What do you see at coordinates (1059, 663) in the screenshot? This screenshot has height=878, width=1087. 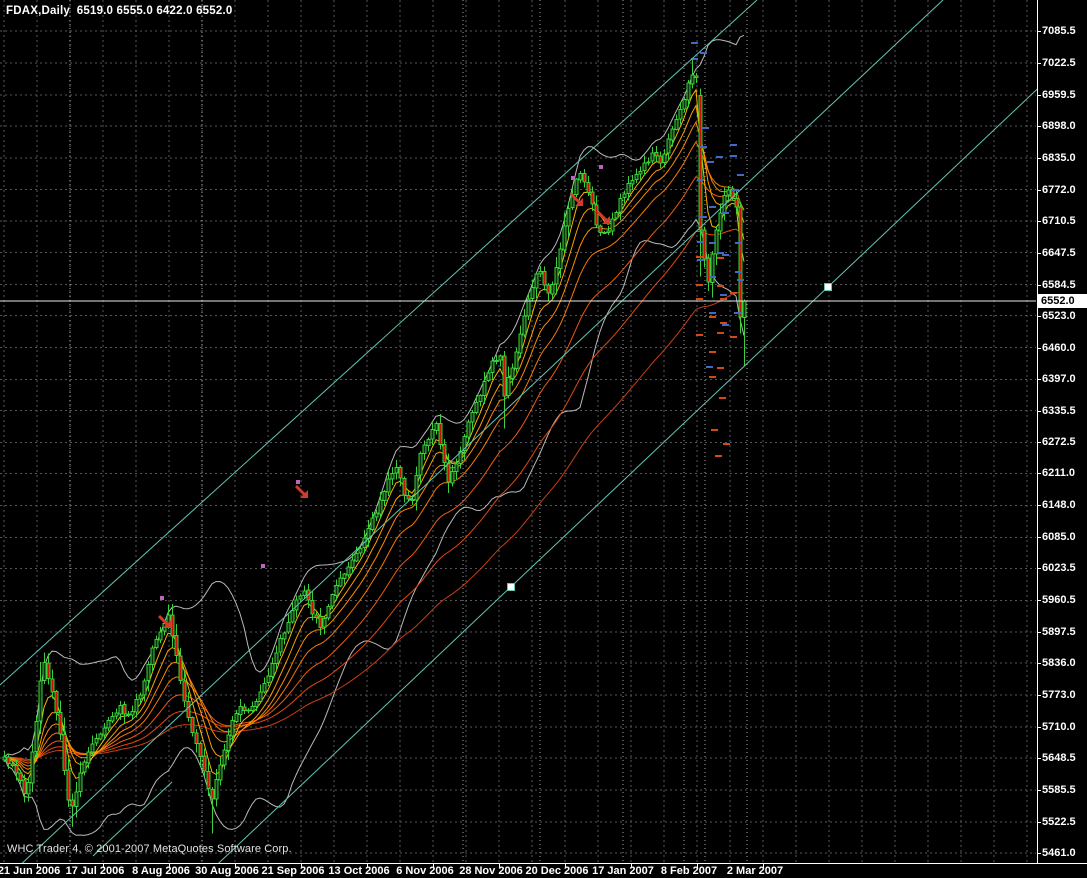 I see `y-axis-label: 5836.0` at bounding box center [1059, 663].